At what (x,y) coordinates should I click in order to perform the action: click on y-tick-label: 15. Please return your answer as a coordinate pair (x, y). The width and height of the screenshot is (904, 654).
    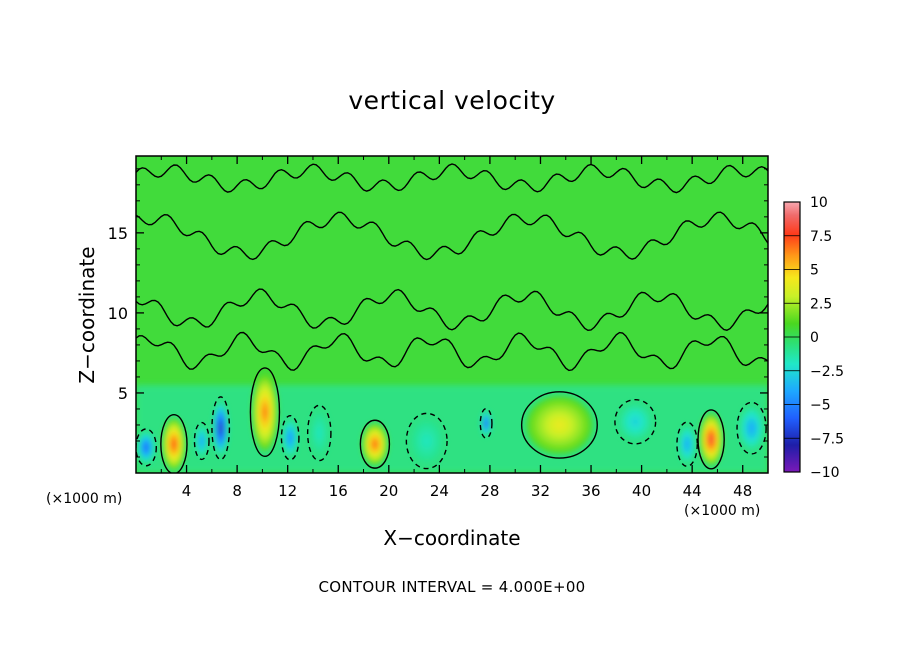
    Looking at the image, I should click on (118, 233).